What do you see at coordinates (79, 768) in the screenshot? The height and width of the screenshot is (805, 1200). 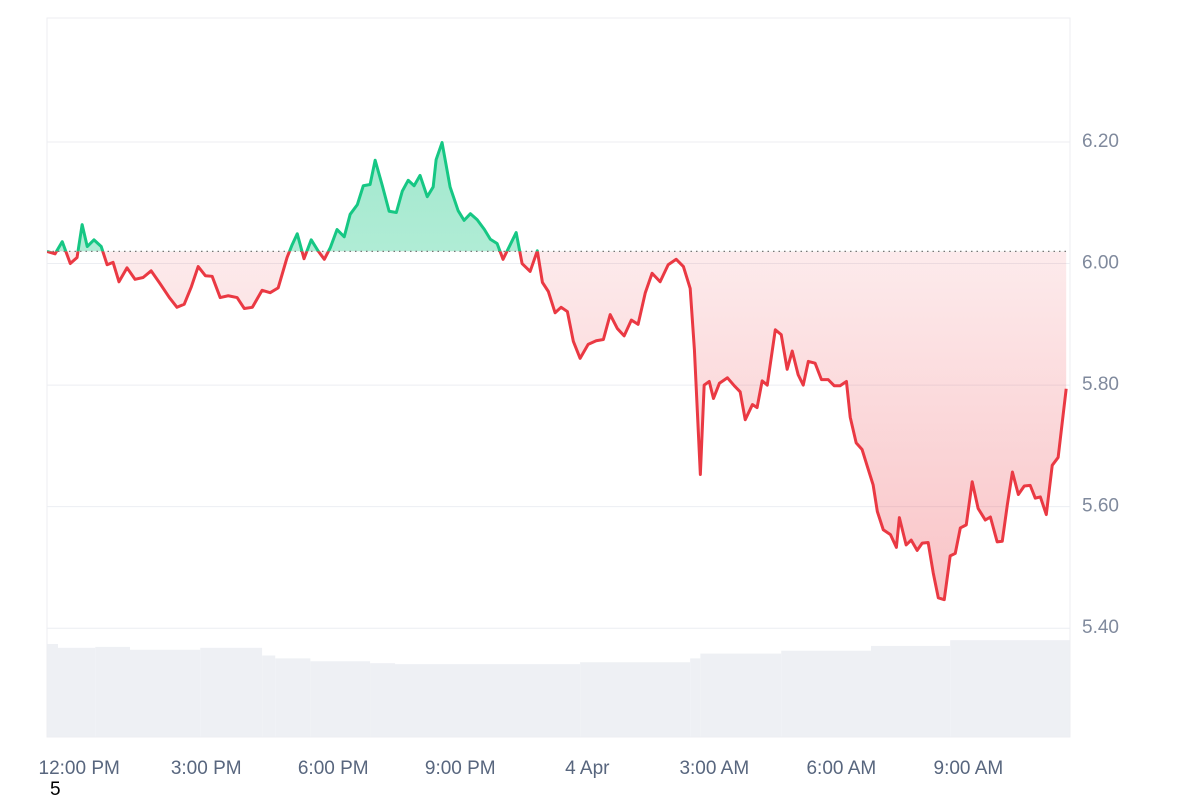 I see `x-tick-label: 12:00 PM` at bounding box center [79, 768].